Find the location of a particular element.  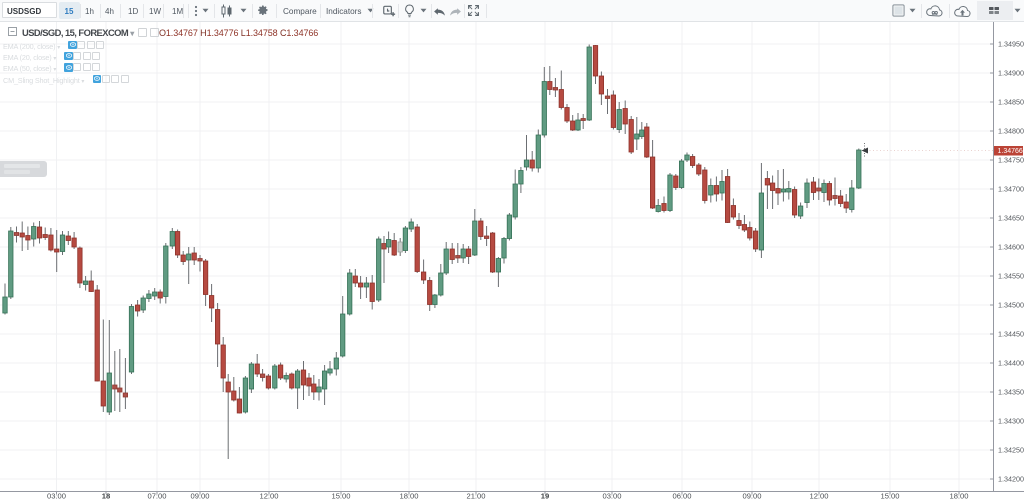

svg-text: 18 is located at coordinates (106, 496).